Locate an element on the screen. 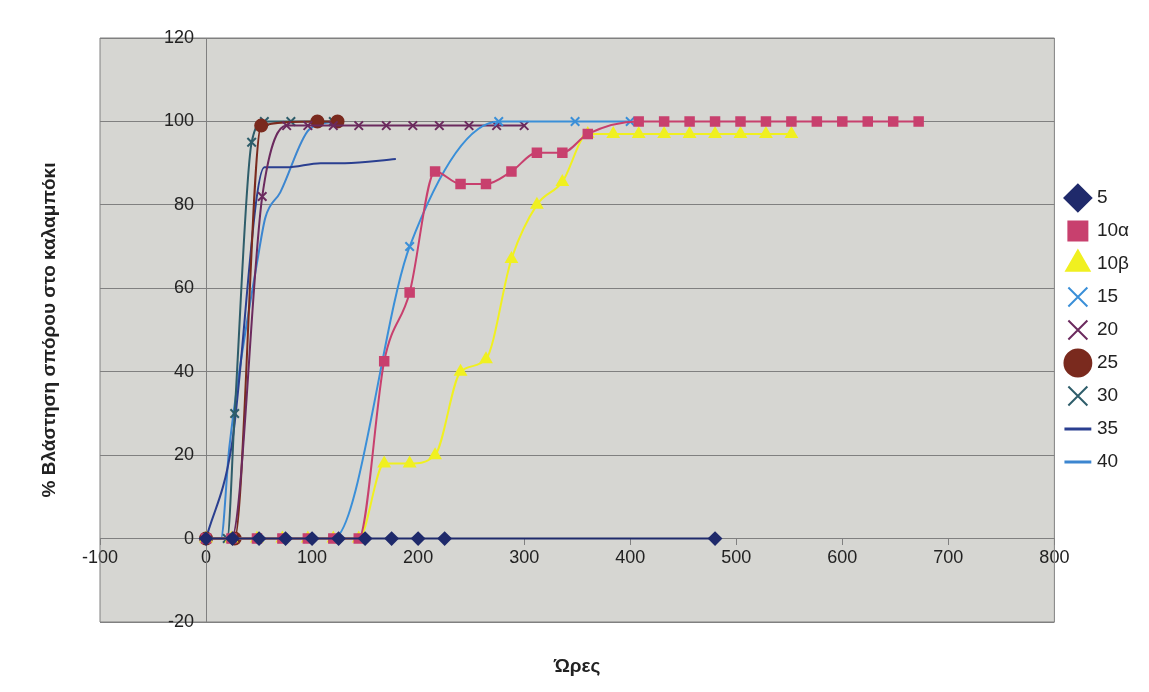 This screenshot has height=692, width=1149. x-tick-label: 500 is located at coordinates (736, 557).